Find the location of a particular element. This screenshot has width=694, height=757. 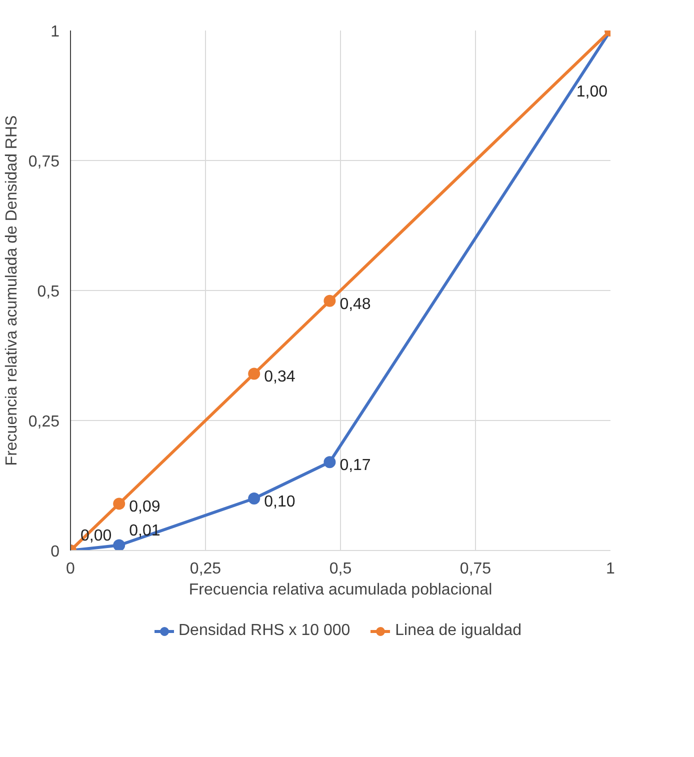

y-tick-label: 0,5 is located at coordinates (48, 292).